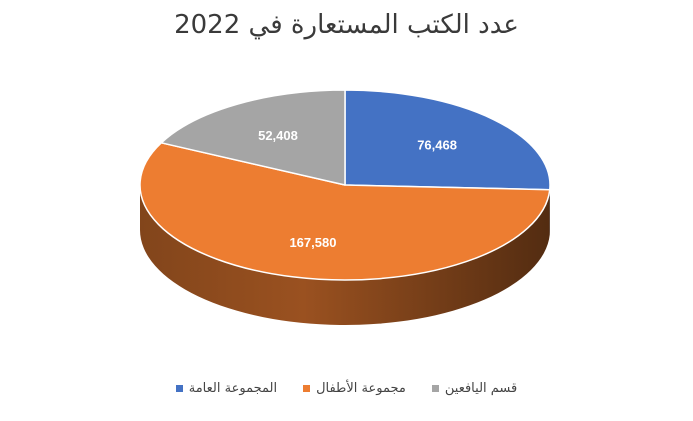 The height and width of the screenshot is (421, 693). I want to click on data-label-2: 52,408, so click(278, 135).